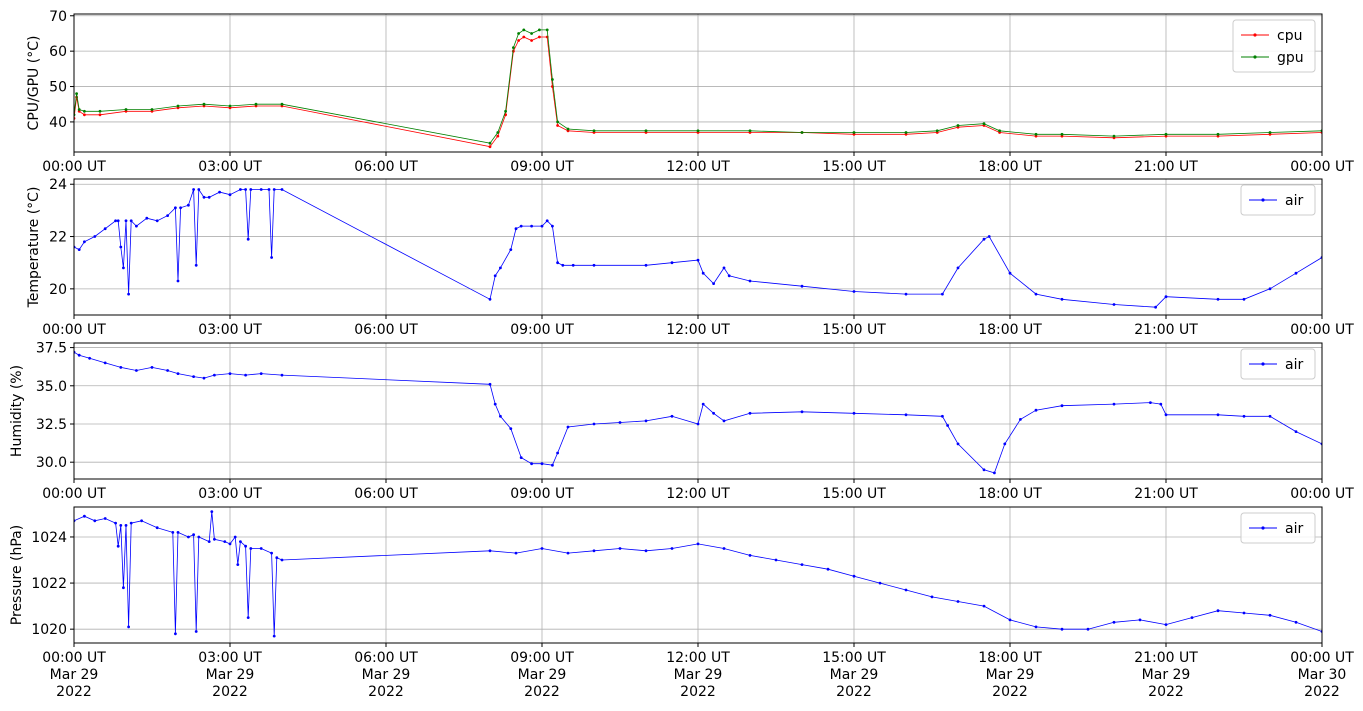 This screenshot has width=1363, height=711. What do you see at coordinates (386, 330) in the screenshot?
I see `x-tick-label: 06:00 UT` at bounding box center [386, 330].